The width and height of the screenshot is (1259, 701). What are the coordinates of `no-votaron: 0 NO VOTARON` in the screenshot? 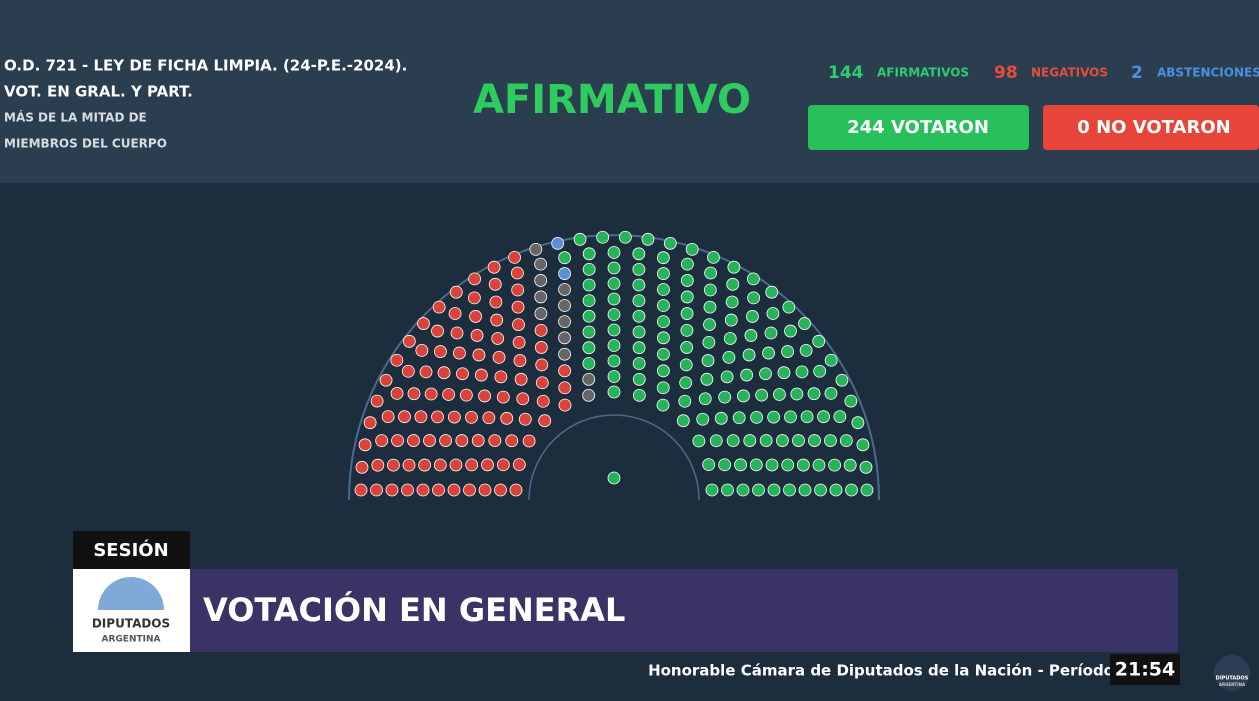 It's located at (1153, 127).